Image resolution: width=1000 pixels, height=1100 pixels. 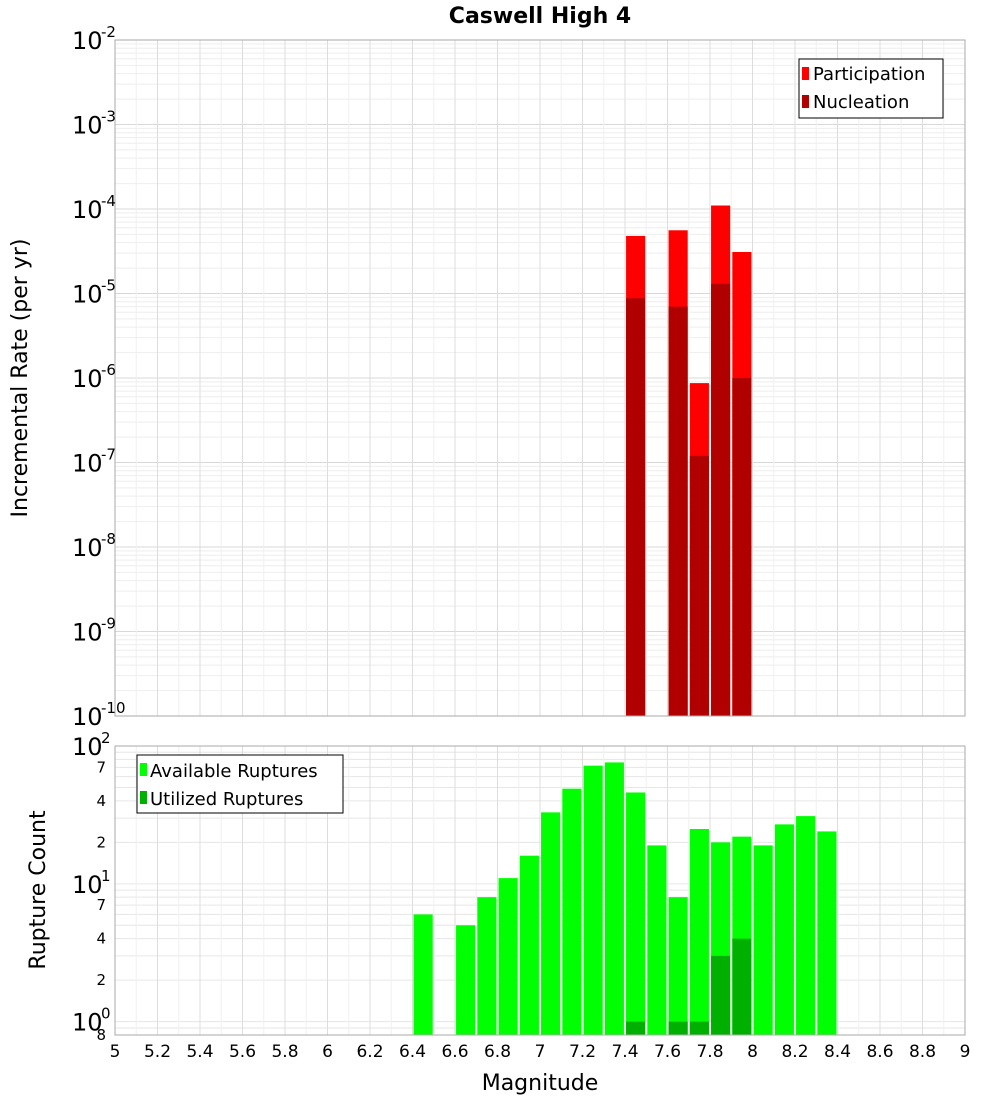 What do you see at coordinates (369, 1052) in the screenshot?
I see `x-tick-label: 6.2` at bounding box center [369, 1052].